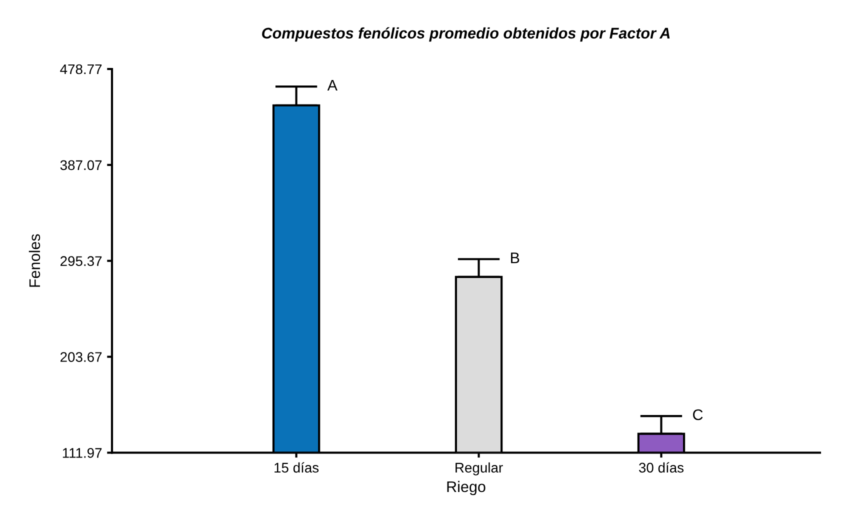  I want to click on x-tick-label: Regular, so click(479, 469).